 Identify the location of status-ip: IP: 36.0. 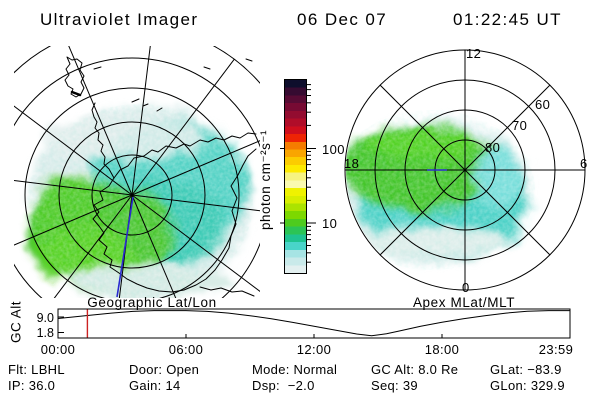
(32, 385).